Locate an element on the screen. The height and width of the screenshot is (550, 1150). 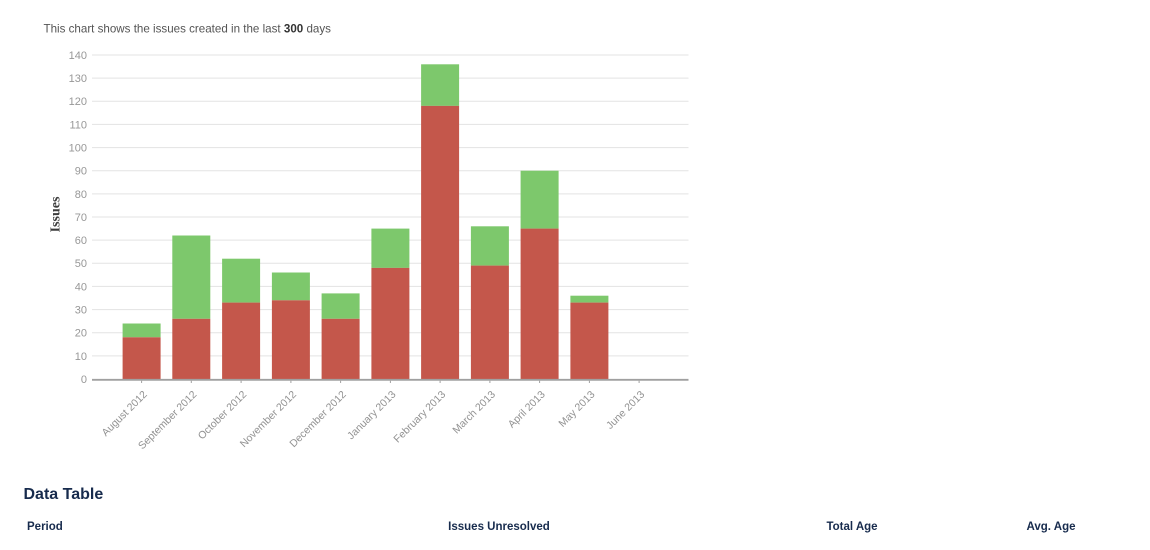
svg-text: June 2013 is located at coordinates (625, 410).